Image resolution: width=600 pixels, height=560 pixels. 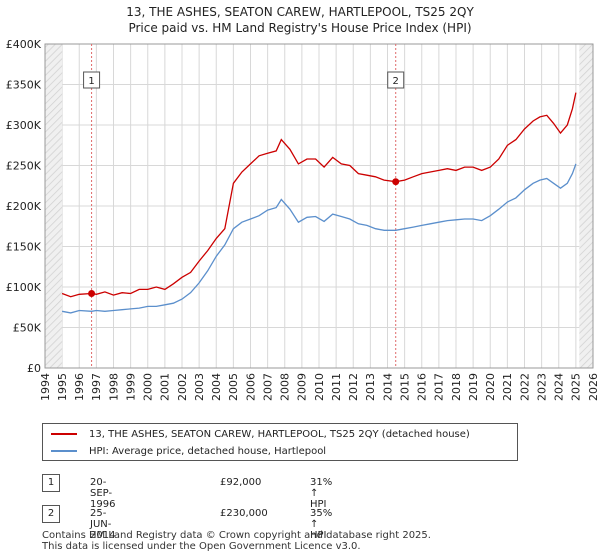 I want to click on x-tick-label: 2003, so click(x=199, y=387).